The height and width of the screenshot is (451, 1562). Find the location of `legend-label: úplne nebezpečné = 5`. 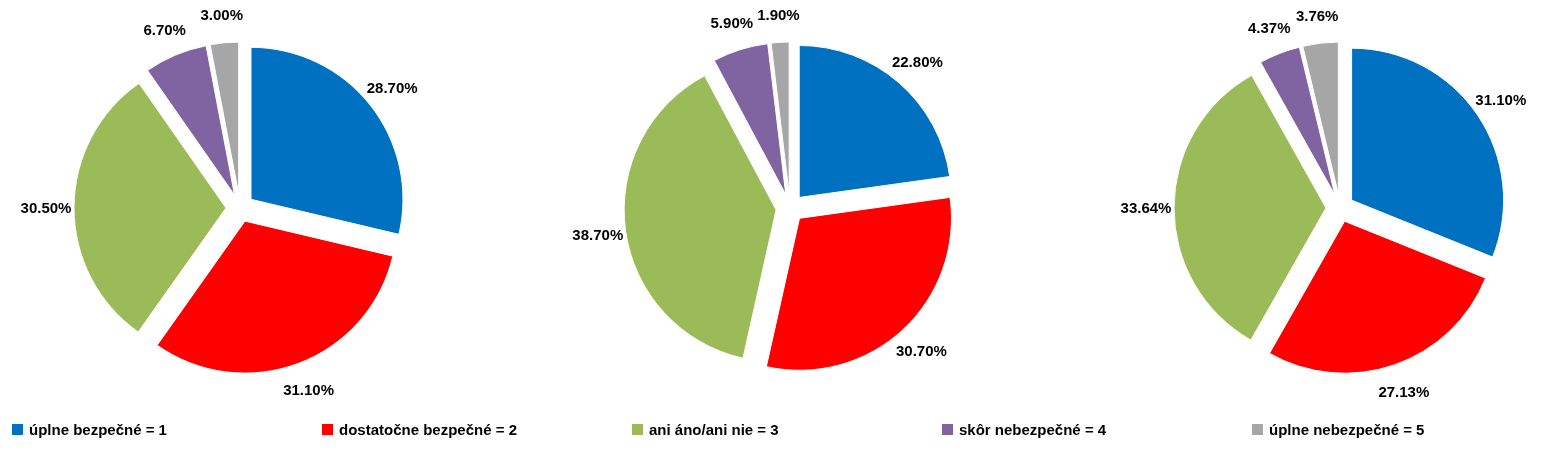

legend-label: úplne nebezpečné = 5 is located at coordinates (1347, 429).